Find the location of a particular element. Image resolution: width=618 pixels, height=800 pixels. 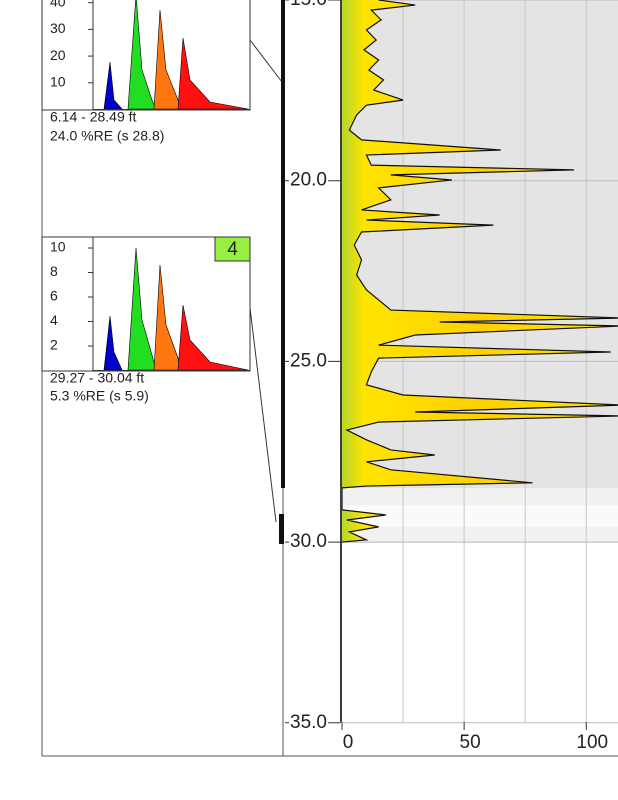

y-tick-label: 6 is located at coordinates (54, 296).